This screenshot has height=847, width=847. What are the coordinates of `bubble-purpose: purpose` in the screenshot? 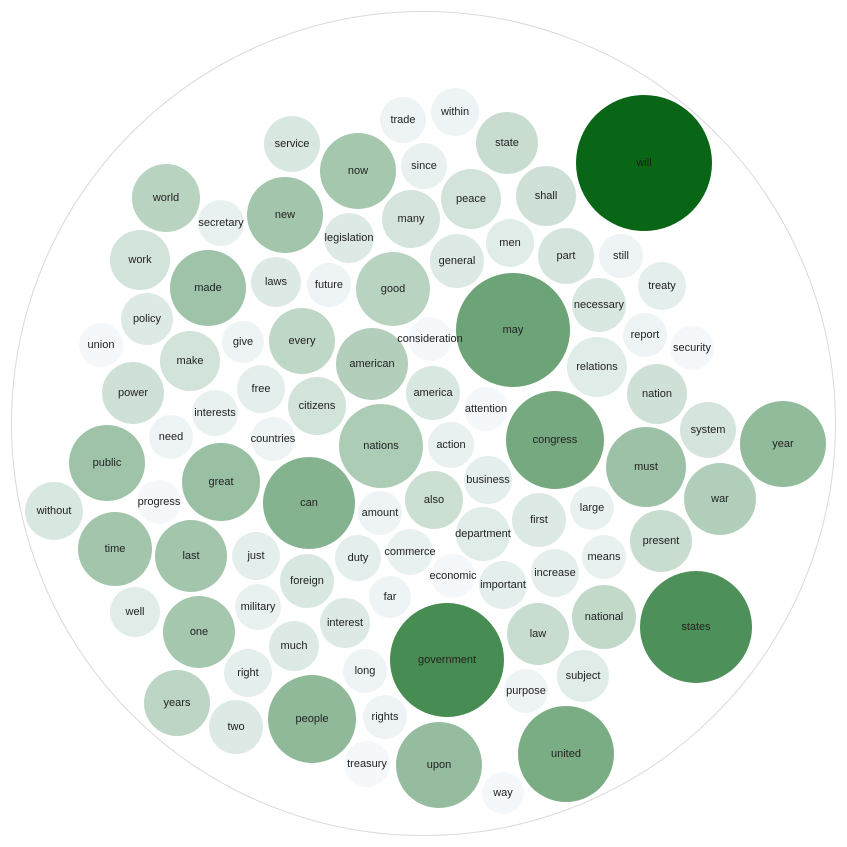 It's located at (526, 691).